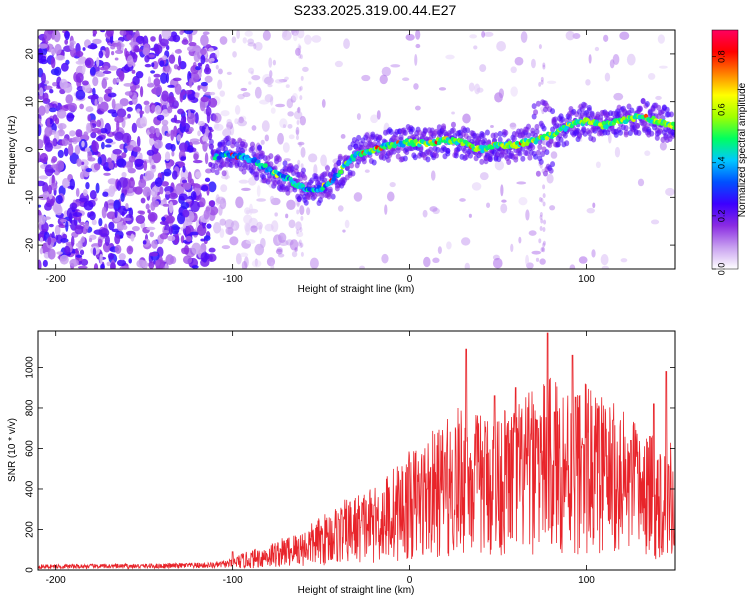 The width and height of the screenshot is (750, 600). I want to click on colorbar-ticks: 0.0 0.2 0.4 0.6 0.8, so click(719, 162).